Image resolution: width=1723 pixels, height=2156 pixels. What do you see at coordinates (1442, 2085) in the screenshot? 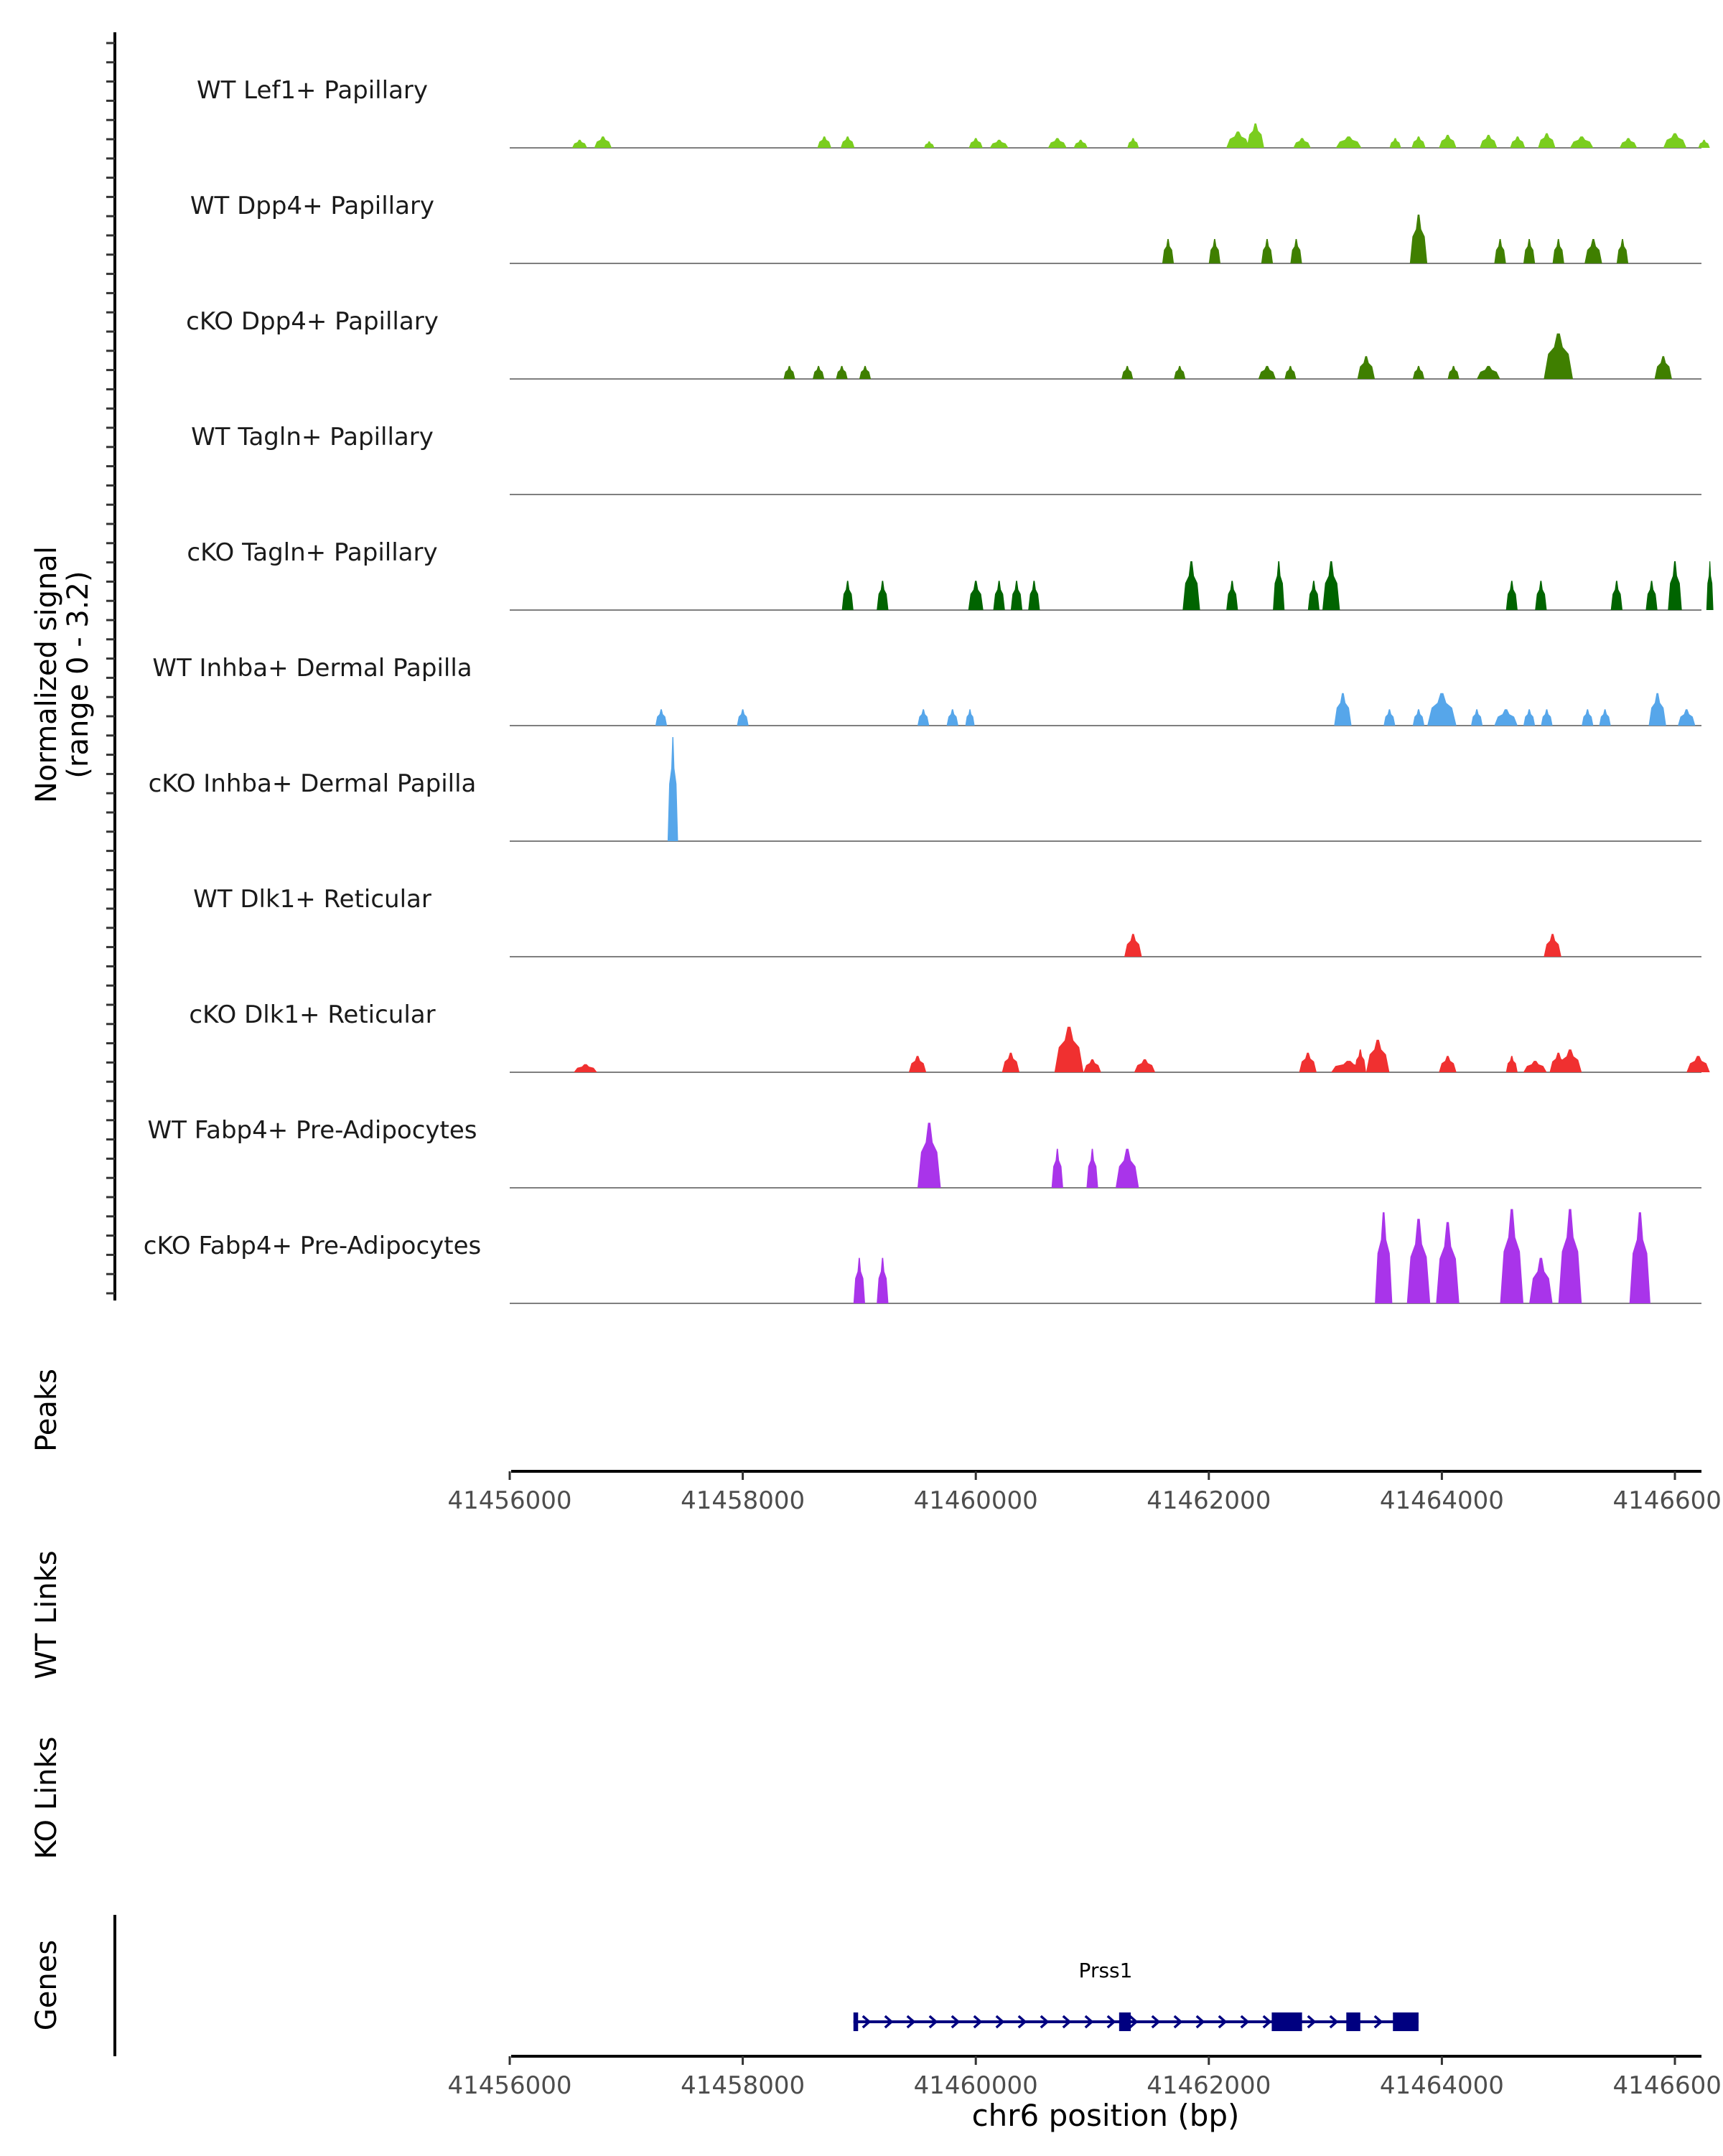
I see `axis-tick-label: 41464000` at bounding box center [1442, 2085].